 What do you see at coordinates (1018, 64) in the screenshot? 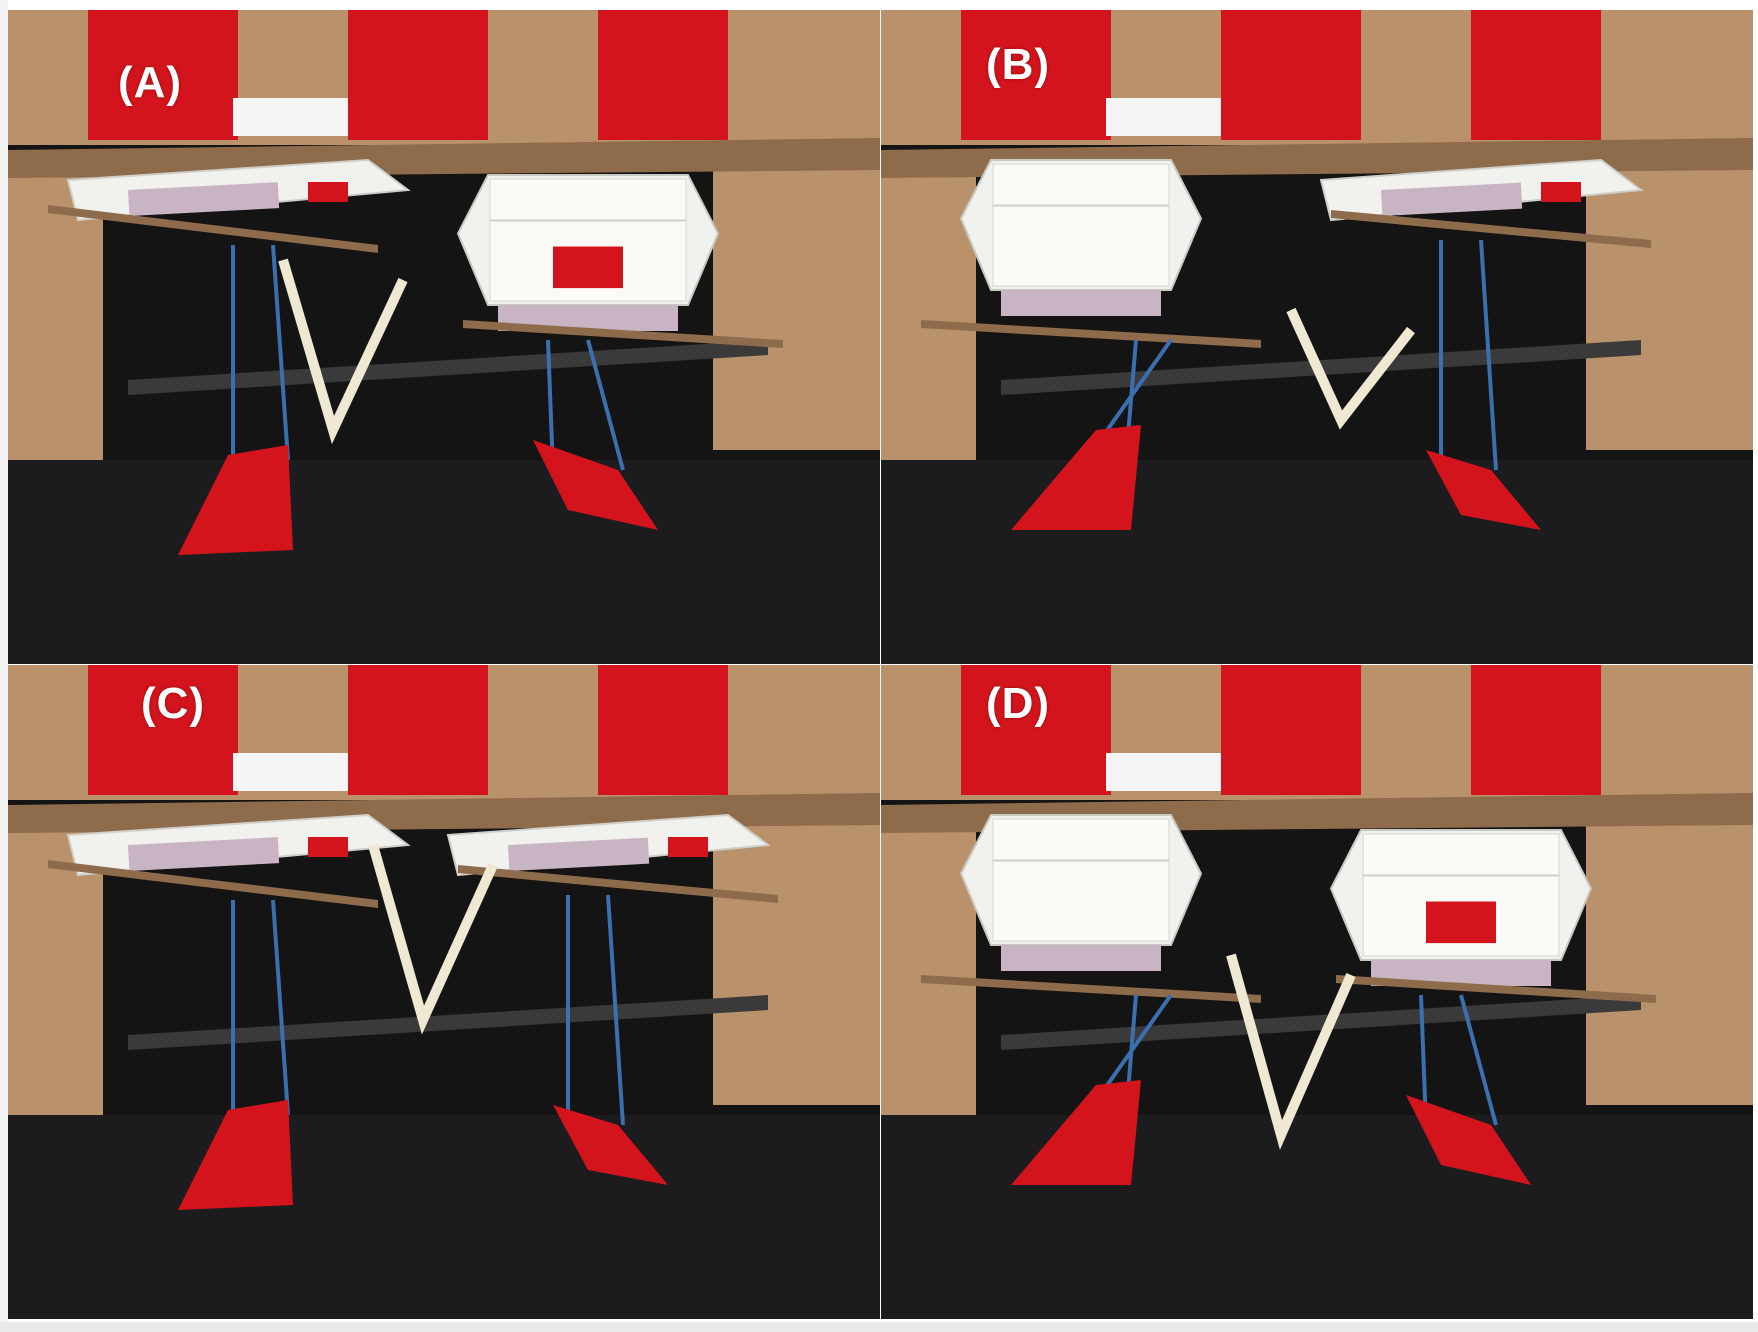
I see `panel-label-b: (B)` at bounding box center [1018, 64].